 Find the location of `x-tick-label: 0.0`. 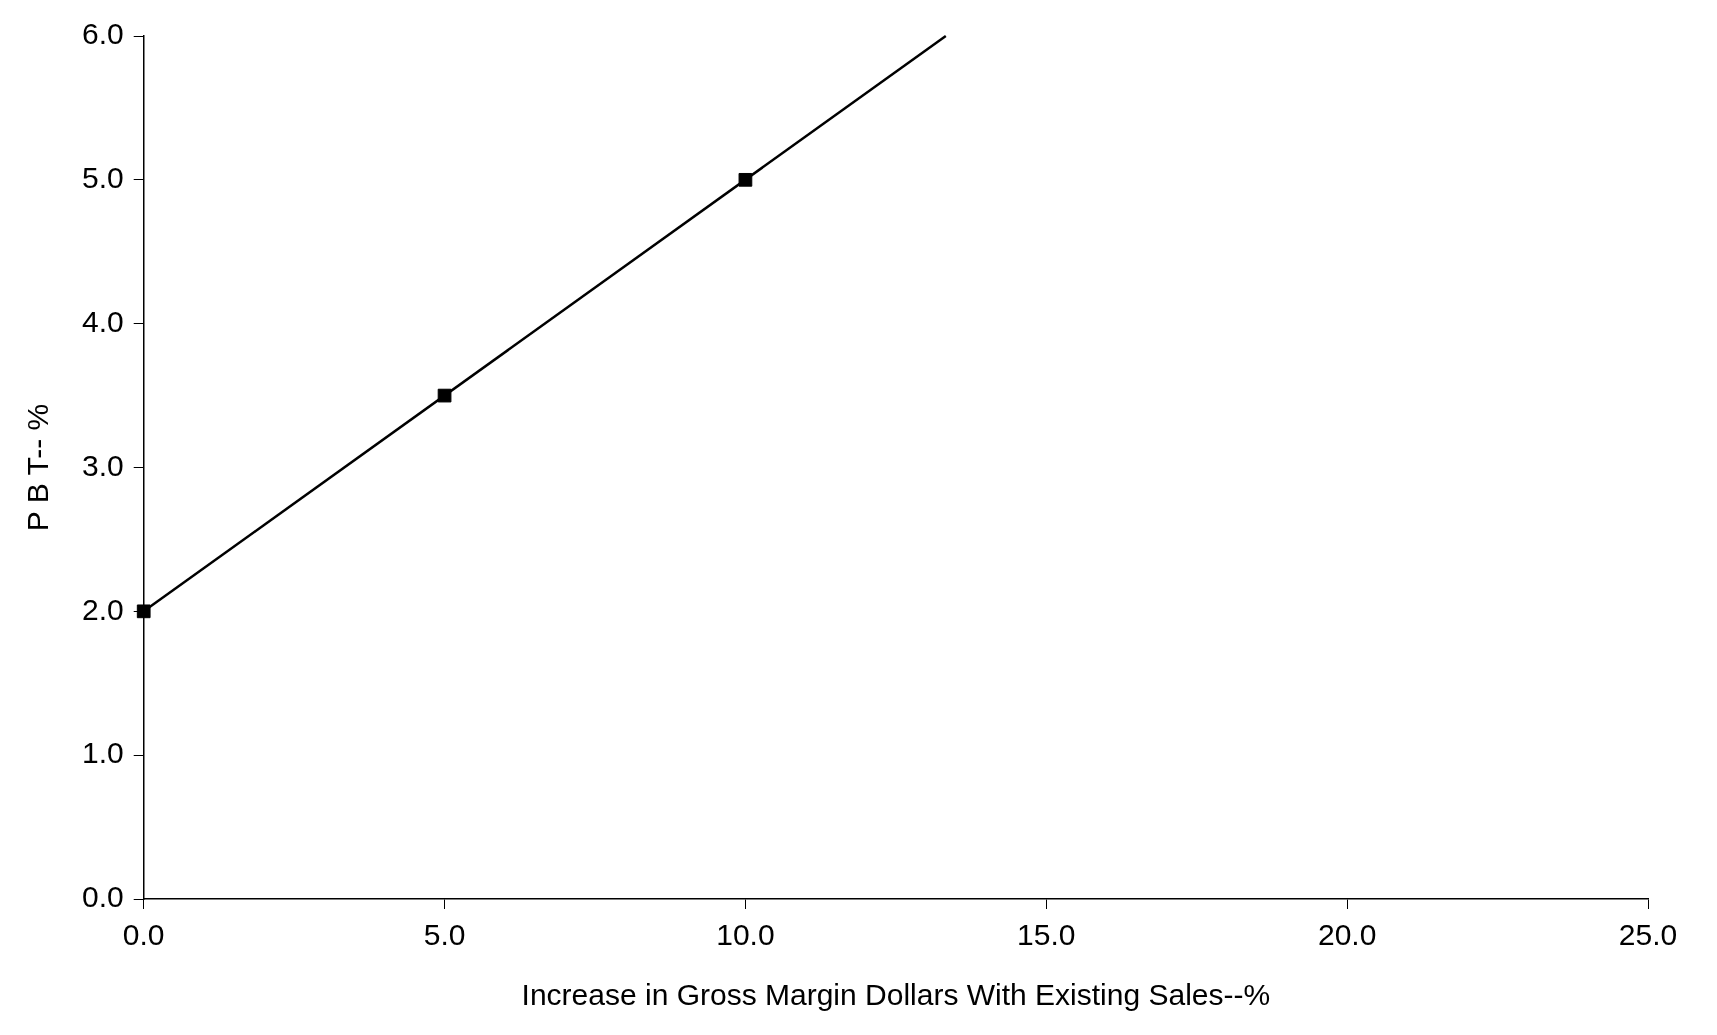

x-tick-label: 0.0 is located at coordinates (143, 935).